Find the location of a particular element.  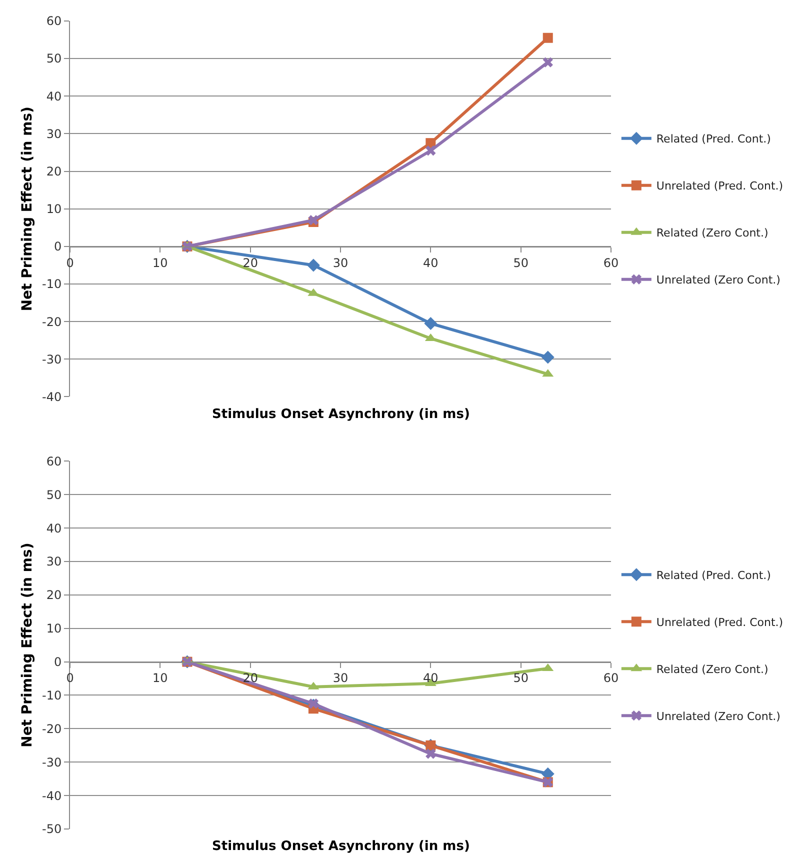

x-tick-label: 20 is located at coordinates (250, 263).